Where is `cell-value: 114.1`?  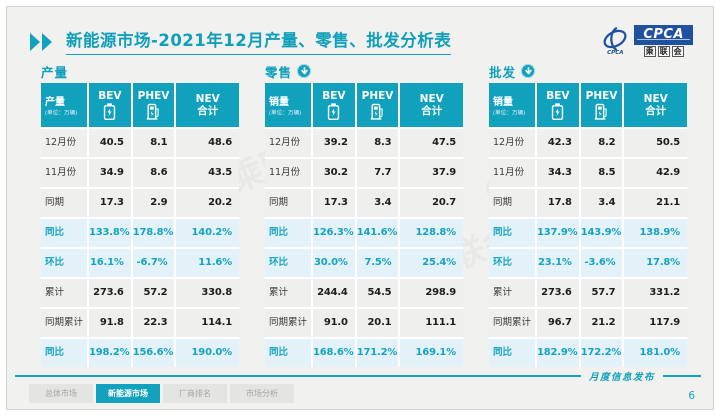
cell-value: 114.1 is located at coordinates (207, 323).